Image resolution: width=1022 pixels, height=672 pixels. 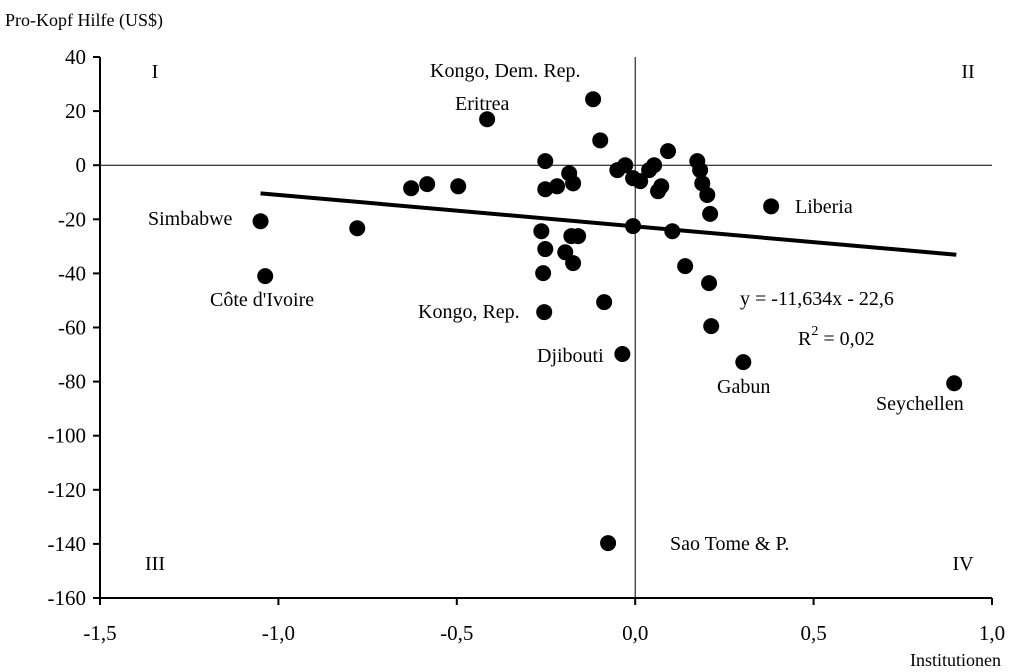 I want to click on y-tick-label: -160, so click(x=67, y=598).